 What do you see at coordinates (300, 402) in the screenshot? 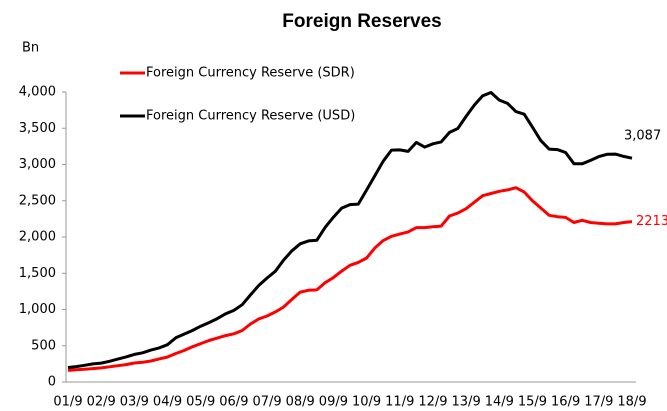
I see `x-tick-label: 08/9` at bounding box center [300, 402].